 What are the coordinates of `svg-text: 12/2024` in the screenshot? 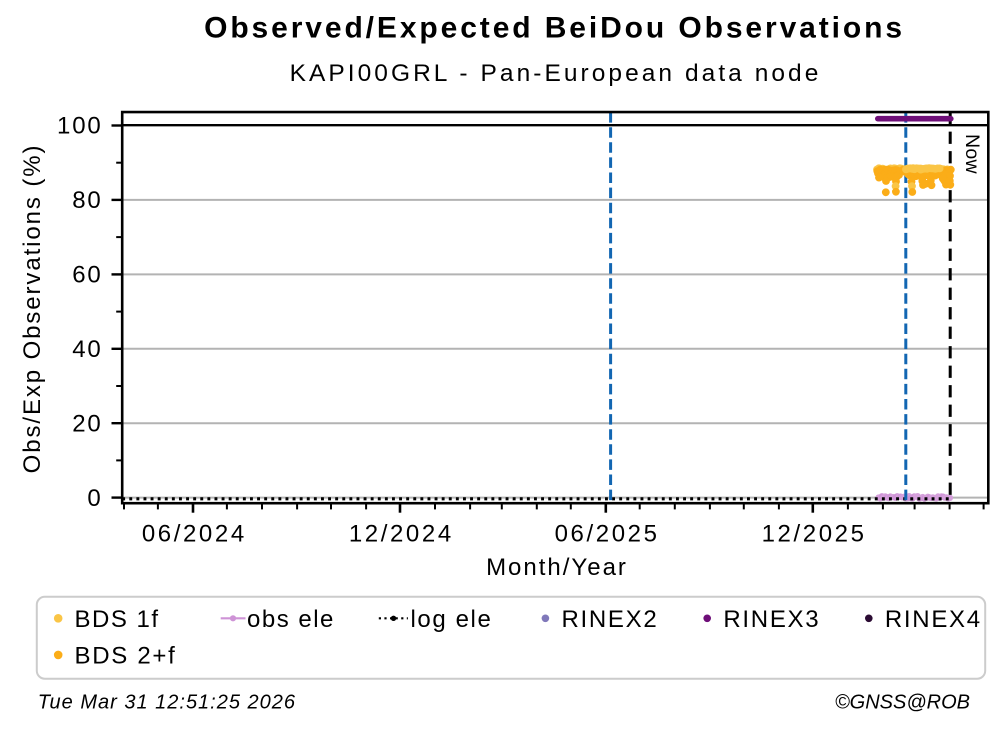 It's located at (401, 534).